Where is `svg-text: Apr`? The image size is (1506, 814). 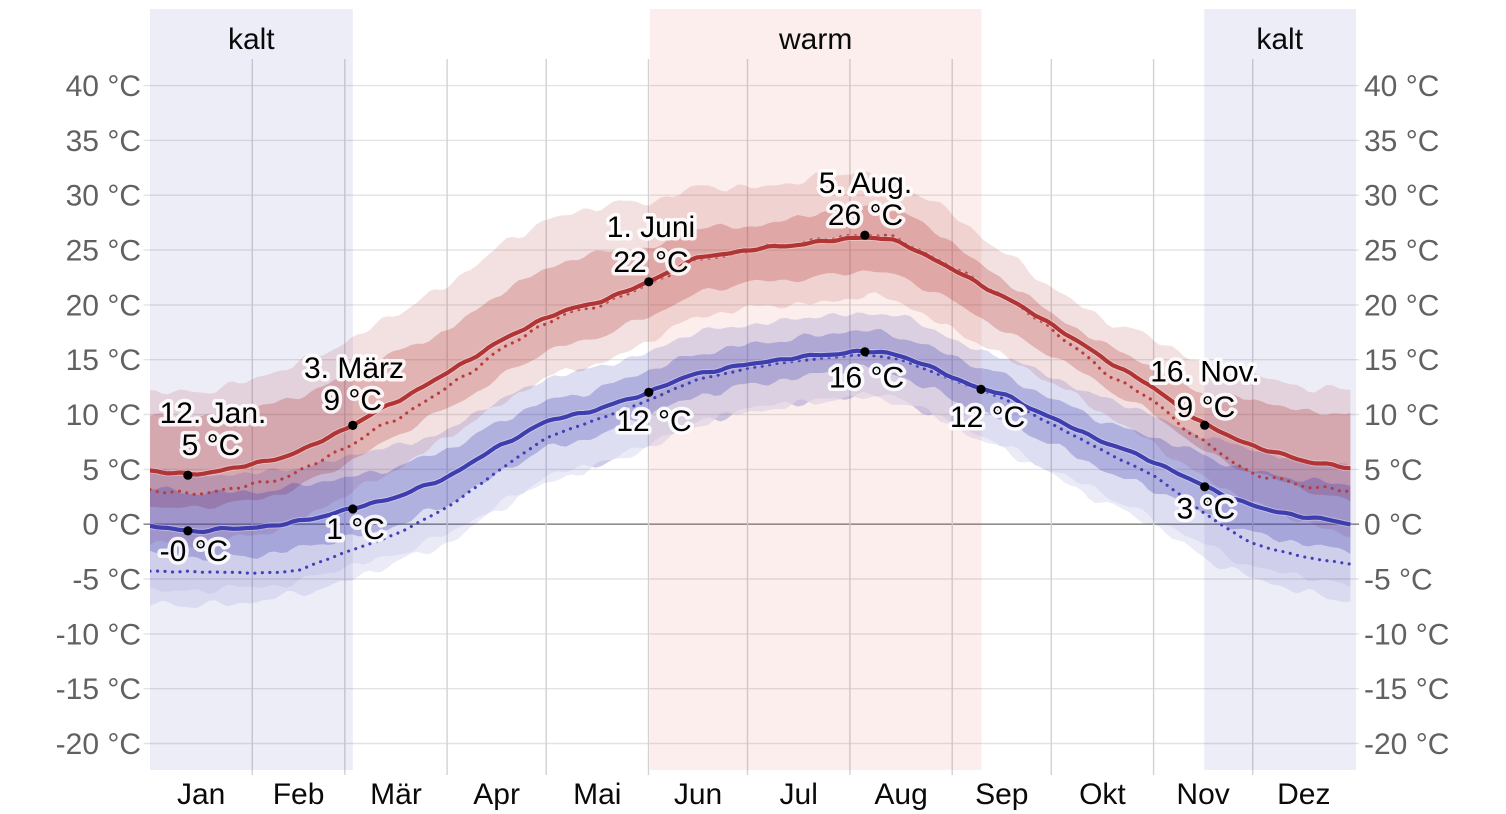 svg-text: Apr is located at coordinates (496, 794).